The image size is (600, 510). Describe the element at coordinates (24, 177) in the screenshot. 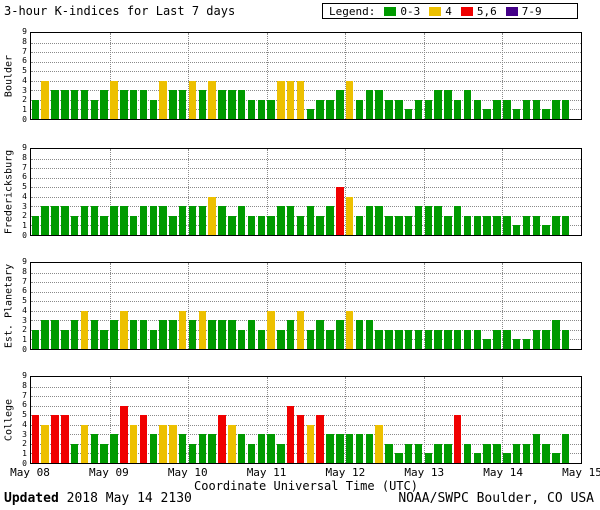

I see `y-tick-label: 6` at that location.